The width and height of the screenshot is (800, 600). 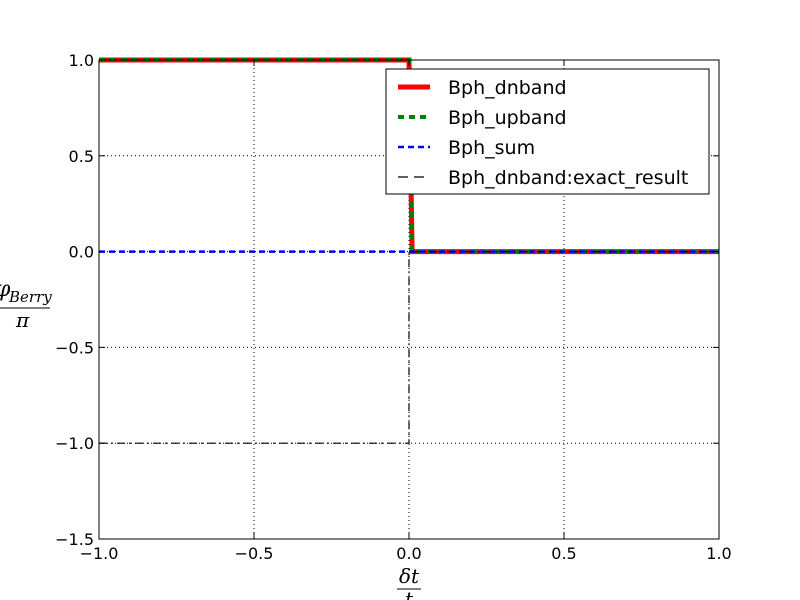 What do you see at coordinates (30, 297) in the screenshot?
I see `y-label-subscript: Berry` at bounding box center [30, 297].